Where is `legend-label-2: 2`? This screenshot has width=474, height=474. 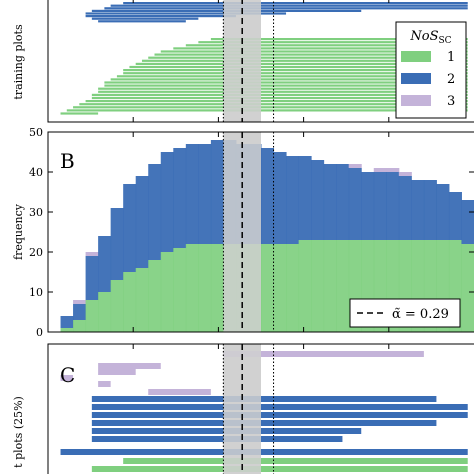 legend-label-2: 2 is located at coordinates (451, 79).